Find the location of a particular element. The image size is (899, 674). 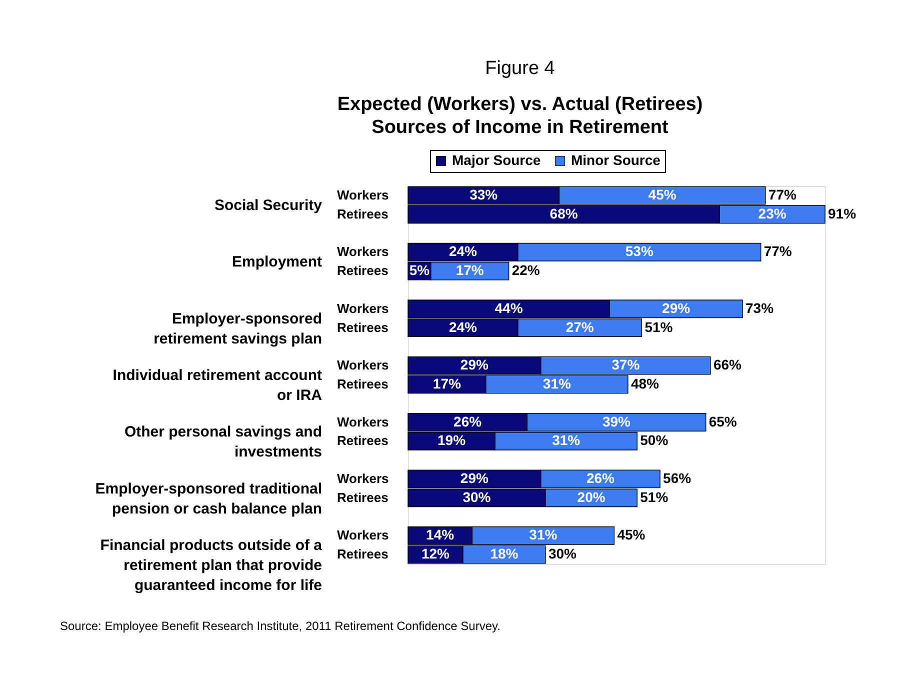

data-label: 19% is located at coordinates (452, 440).